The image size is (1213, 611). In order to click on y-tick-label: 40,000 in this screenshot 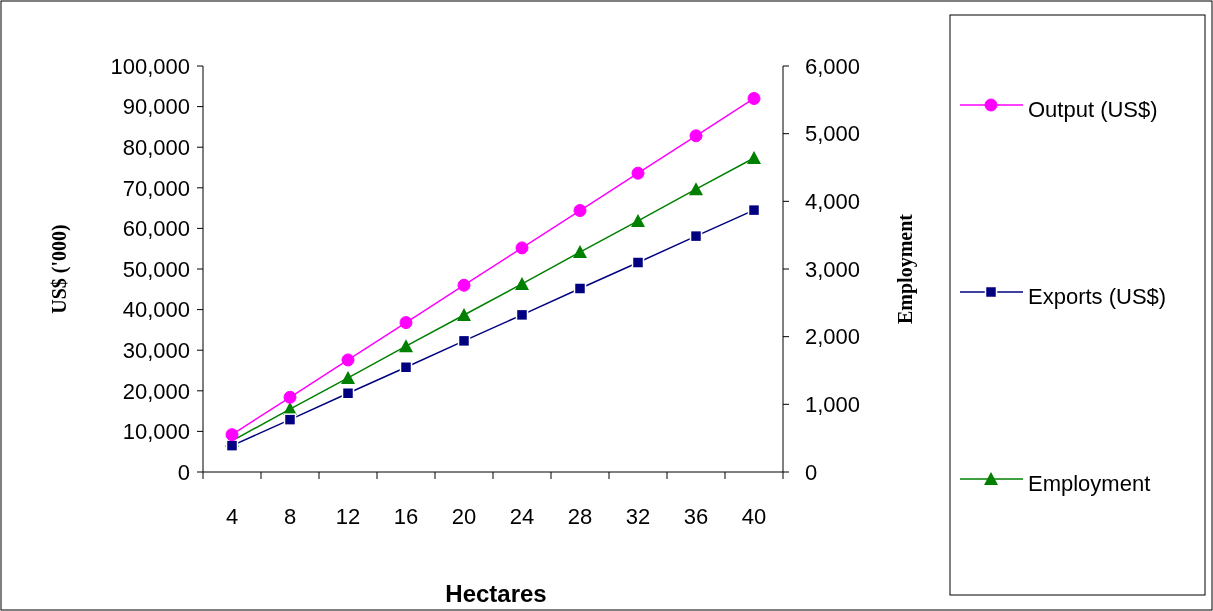, I will do `click(156, 310)`.